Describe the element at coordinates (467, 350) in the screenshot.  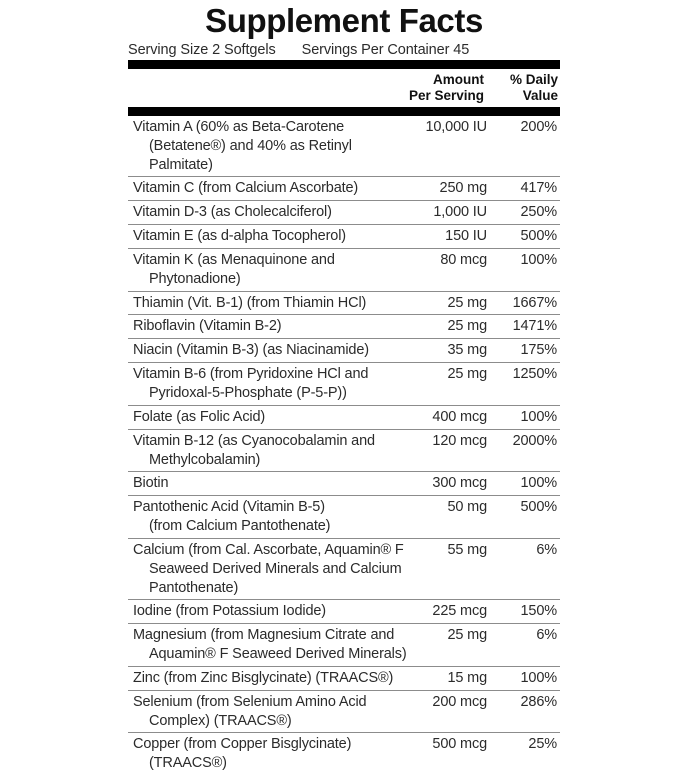
I see `nutrient-amount: 35 mg` at that location.